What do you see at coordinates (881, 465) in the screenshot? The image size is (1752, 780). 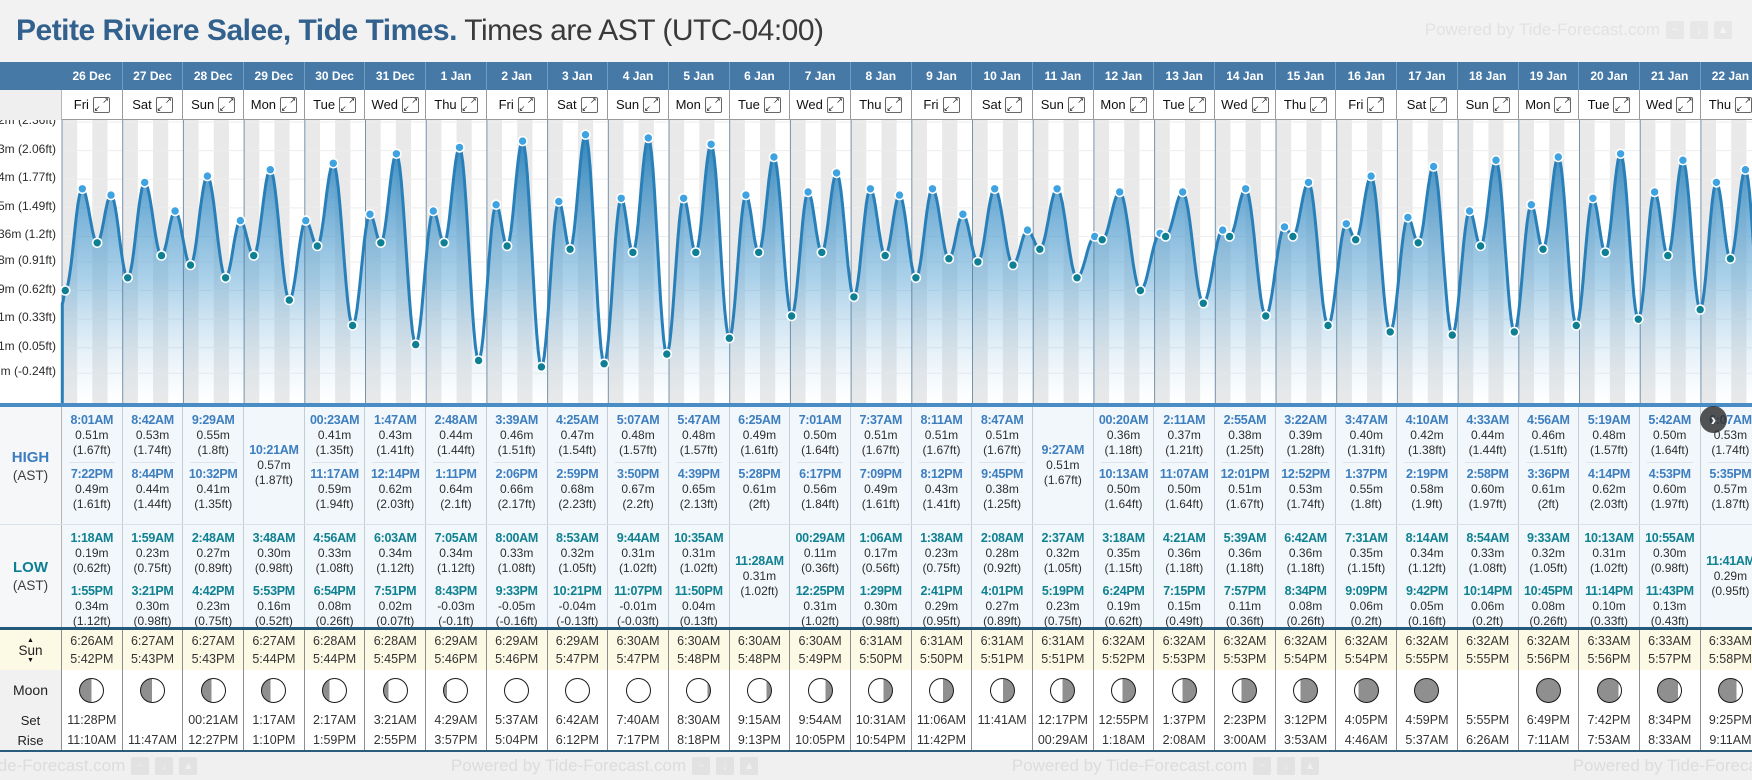 I see `high-tide-cell: 7:37AM 0.51m (1.67ft) 7:09PM 0.49m (1.61ft)` at bounding box center [881, 465].